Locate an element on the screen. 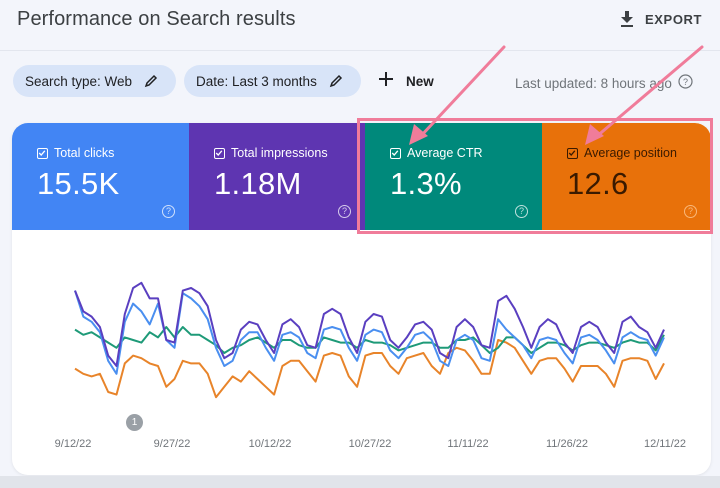 The image size is (720, 488). metric-label: Average position is located at coordinates (630, 153).